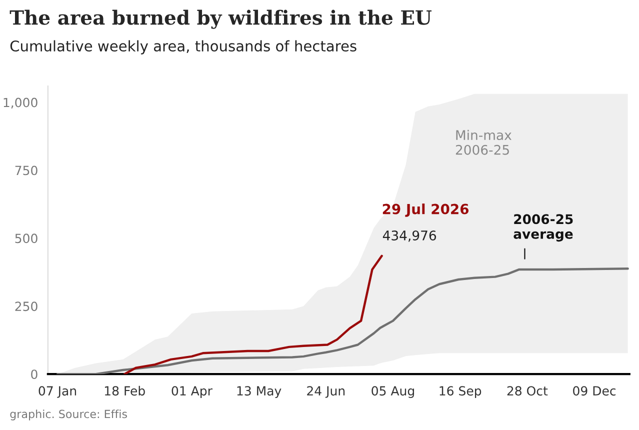  Describe the element at coordinates (393, 392) in the screenshot. I see `x-tick-label: 05 Aug` at that location.